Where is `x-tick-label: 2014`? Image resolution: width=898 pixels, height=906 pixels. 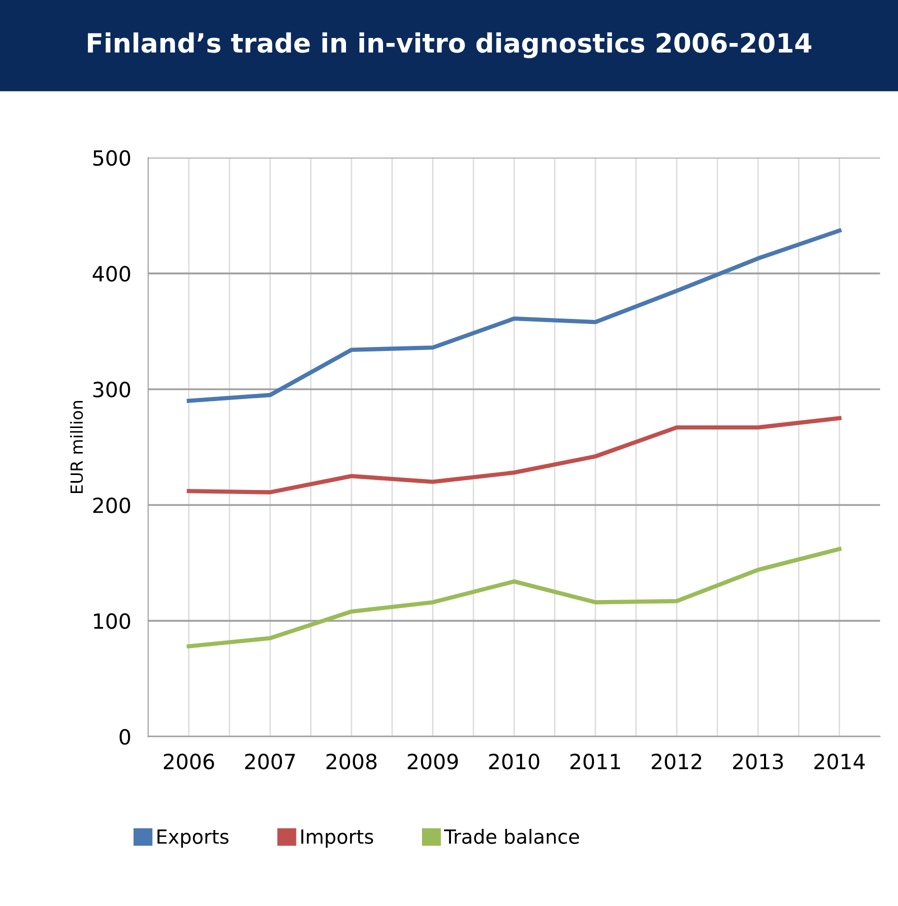 x-tick-label: 2014 is located at coordinates (839, 762).